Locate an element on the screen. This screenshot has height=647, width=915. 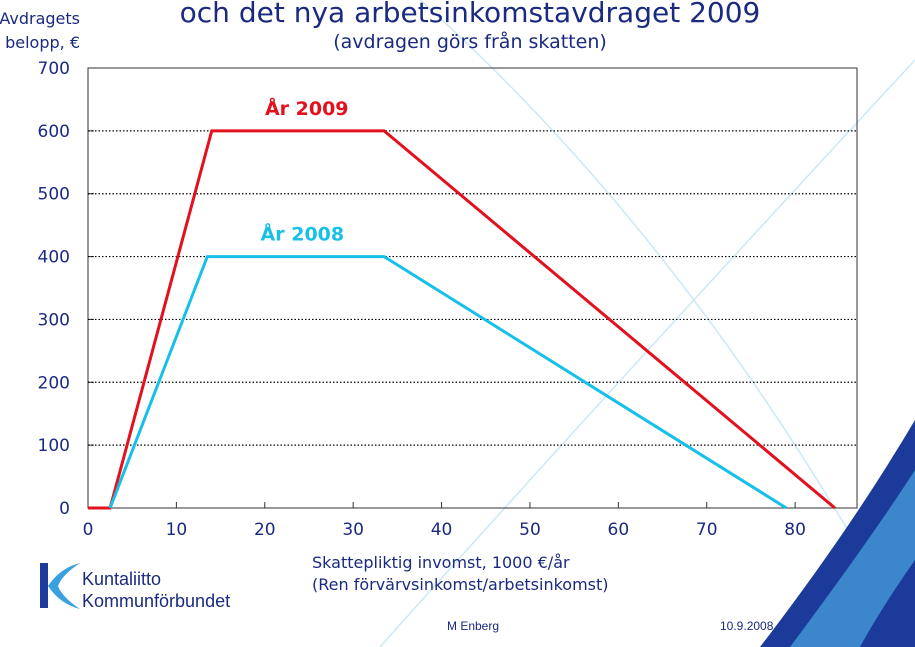
x-axis-label: Skattepliktig invomst, 1000 €/år is located at coordinates (441, 562).